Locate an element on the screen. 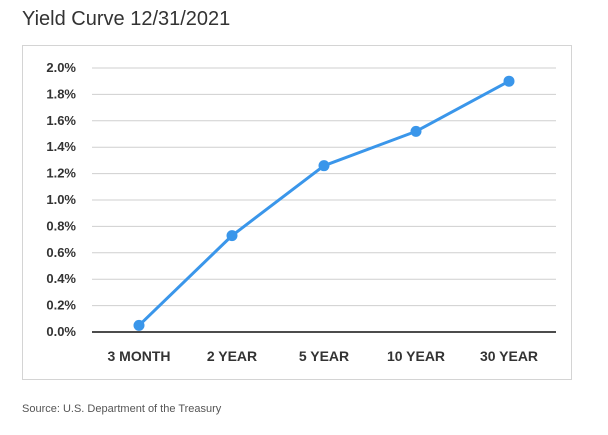 The width and height of the screenshot is (608, 435). y-tick-label: 1.4% is located at coordinates (61, 146).